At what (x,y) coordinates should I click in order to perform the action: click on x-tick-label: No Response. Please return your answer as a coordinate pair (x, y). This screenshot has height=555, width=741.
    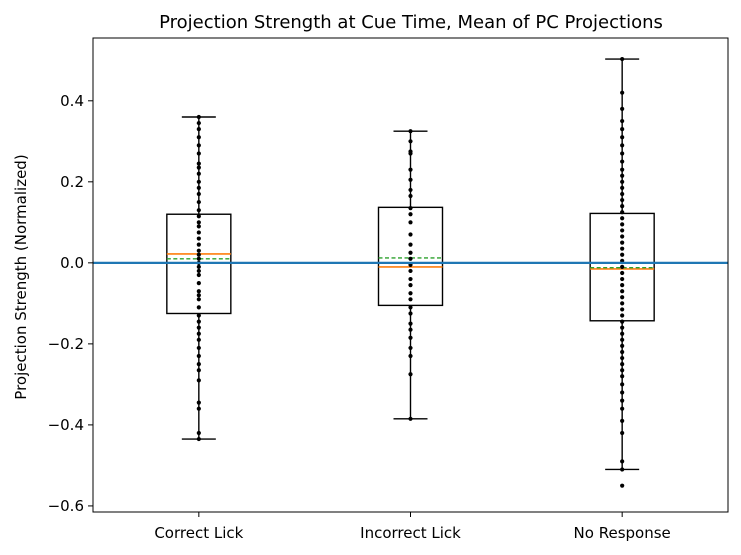
    Looking at the image, I should click on (622, 533).